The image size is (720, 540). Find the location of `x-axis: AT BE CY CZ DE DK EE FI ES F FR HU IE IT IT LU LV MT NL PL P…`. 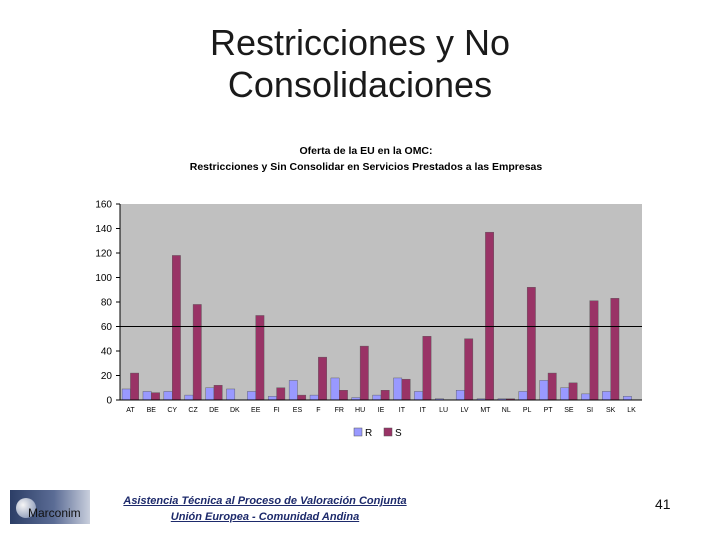

x-axis: AT BE CY CZ DE DK EE FI ES F FR HU IE IT IT LU LV MT NL PL P… is located at coordinates (381, 406).